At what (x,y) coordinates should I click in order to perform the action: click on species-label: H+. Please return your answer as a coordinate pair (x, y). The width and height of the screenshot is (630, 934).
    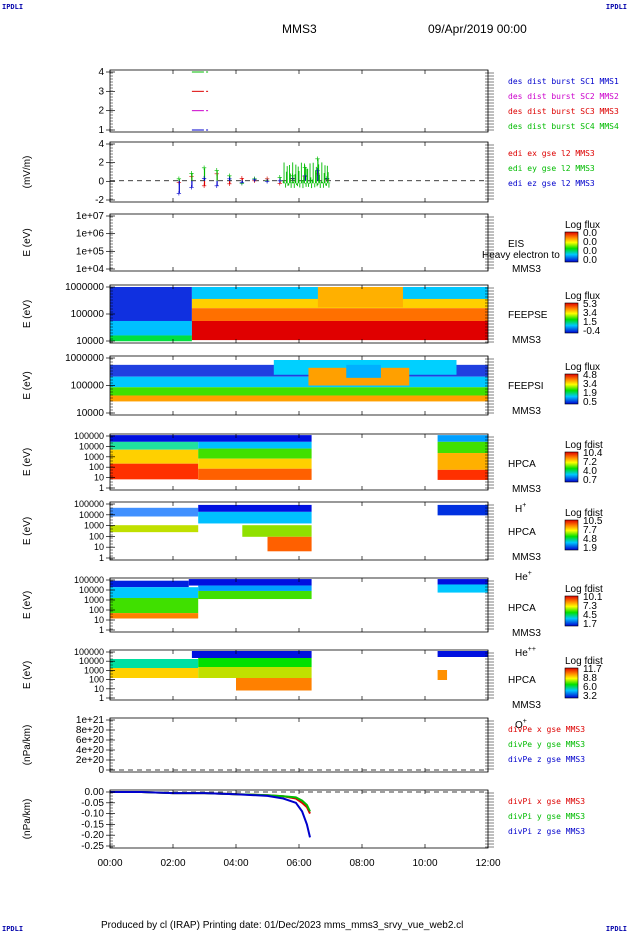
    Looking at the image, I should click on (520, 508).